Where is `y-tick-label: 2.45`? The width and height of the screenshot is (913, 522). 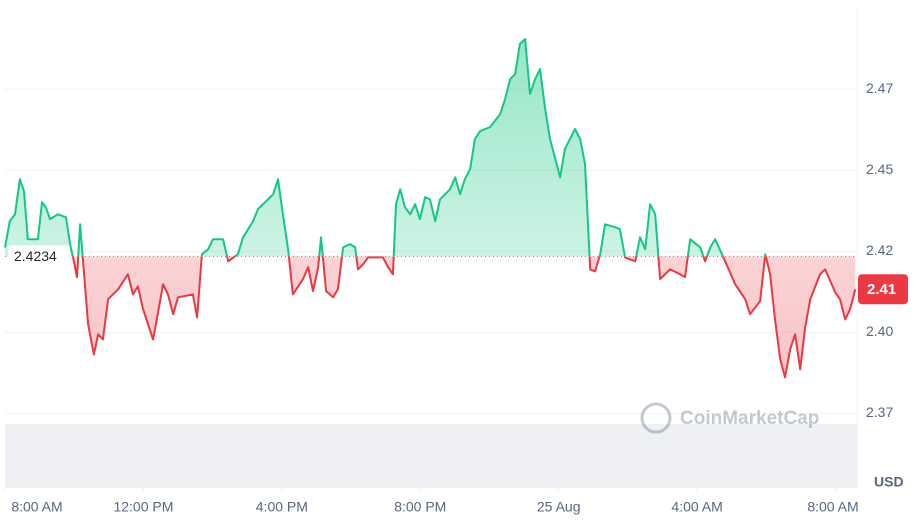
y-tick-label: 2.45 is located at coordinates (879, 169).